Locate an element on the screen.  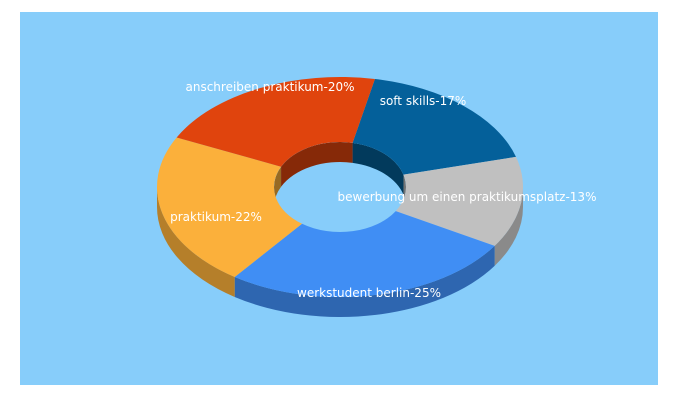
slice-label-3: praktikum-22% is located at coordinates (216, 217).